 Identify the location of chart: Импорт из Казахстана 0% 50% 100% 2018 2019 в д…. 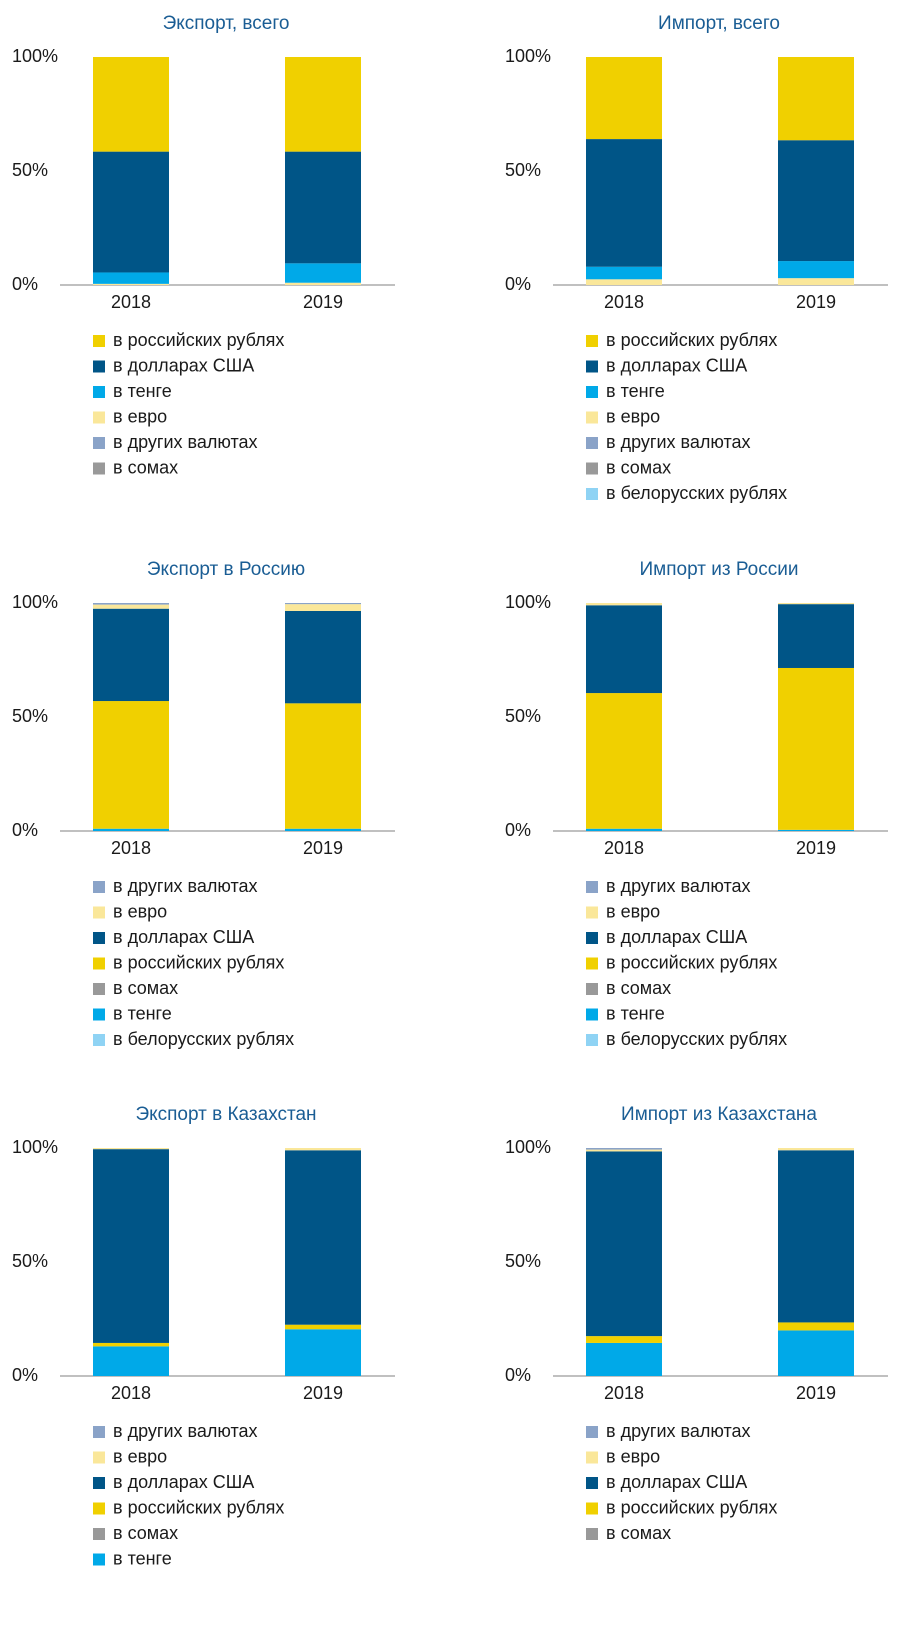
(696, 1323).